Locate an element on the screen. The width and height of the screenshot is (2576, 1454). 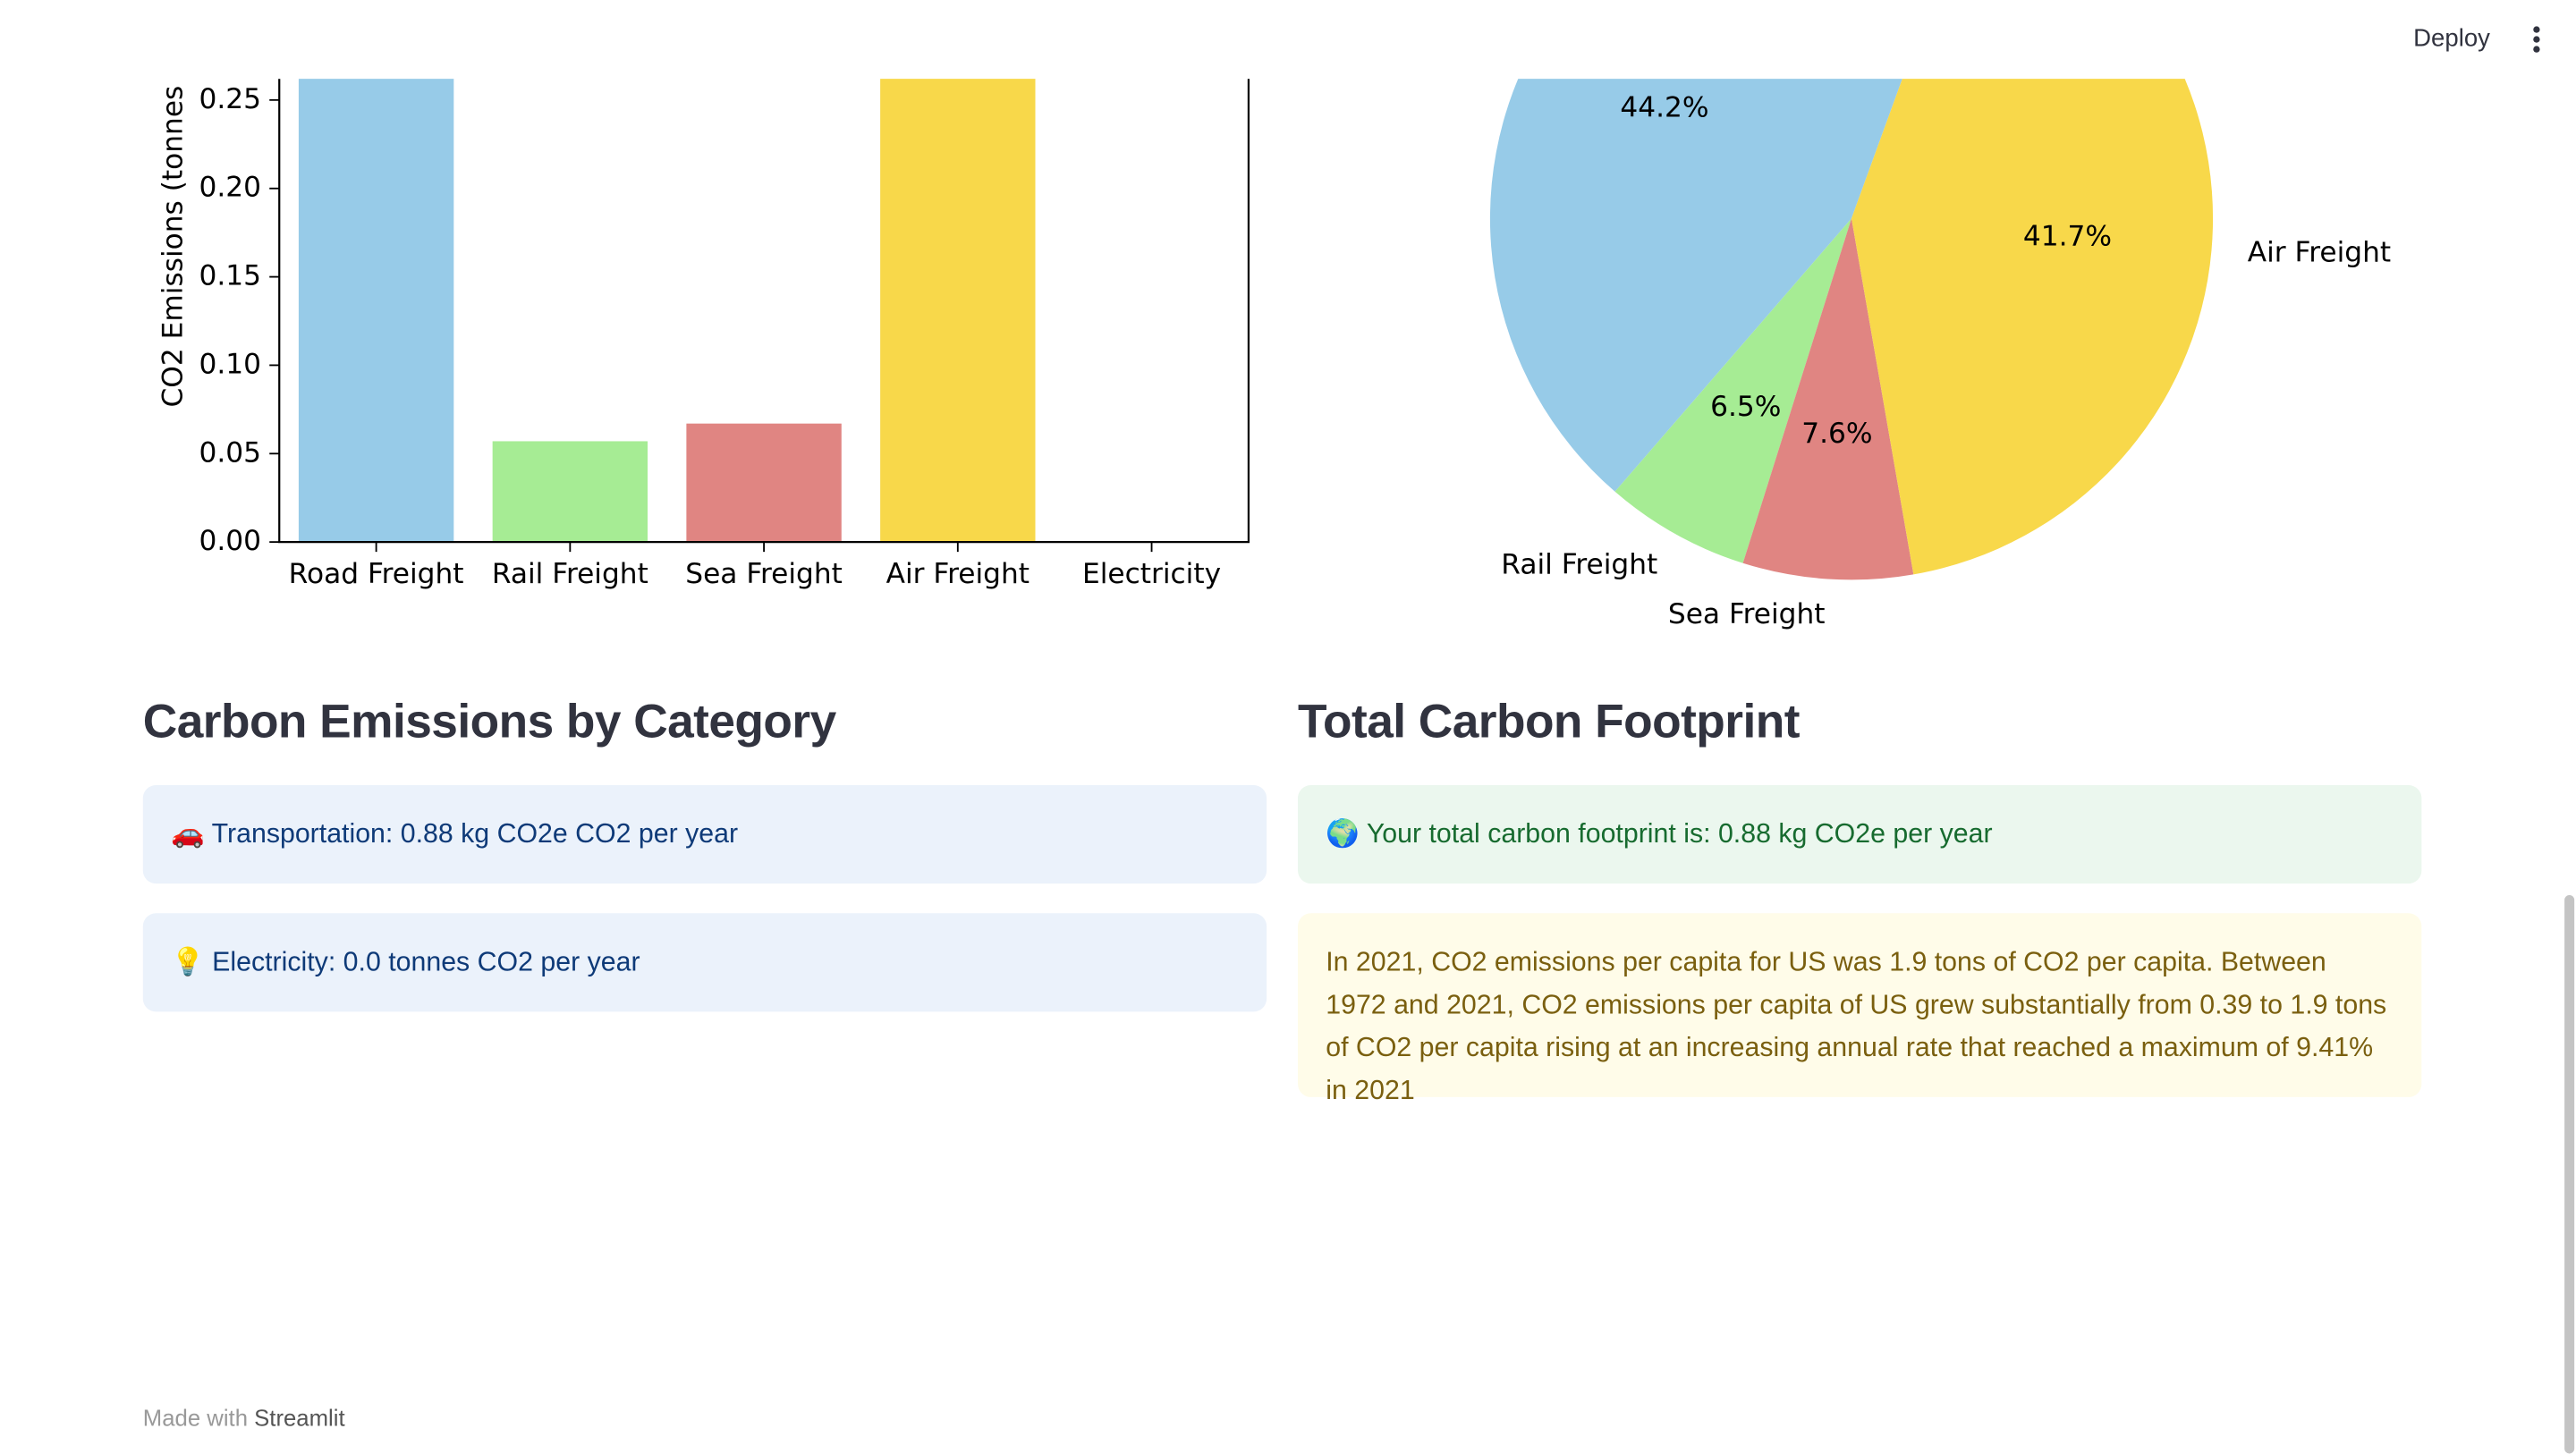
pie-pct-label: 6.5% is located at coordinates (1745, 407).